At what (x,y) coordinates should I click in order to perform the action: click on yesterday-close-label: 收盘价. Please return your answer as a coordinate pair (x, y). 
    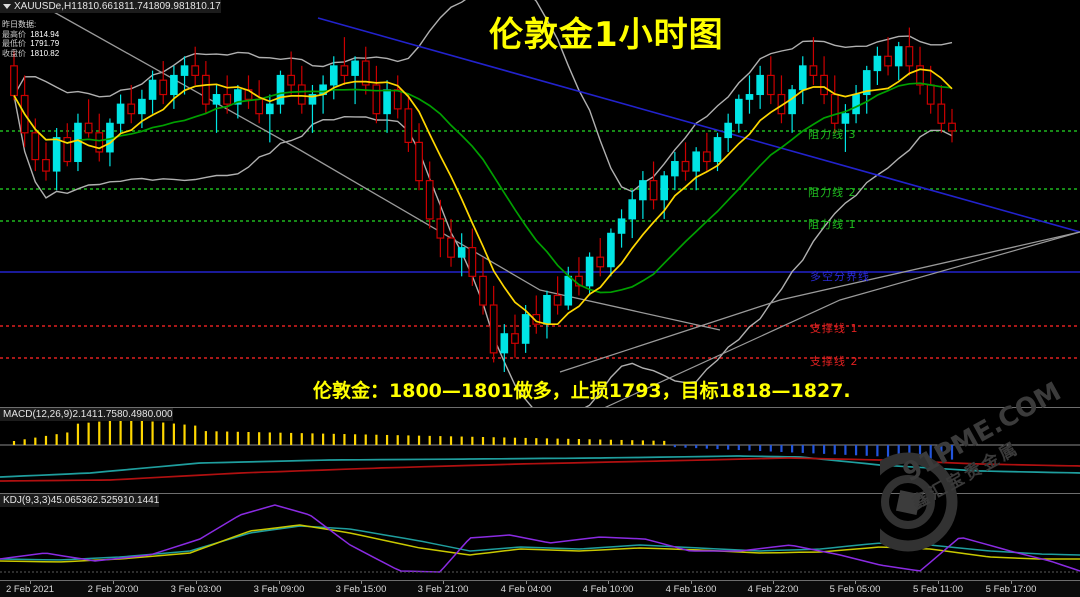
    Looking at the image, I should click on (14, 53).